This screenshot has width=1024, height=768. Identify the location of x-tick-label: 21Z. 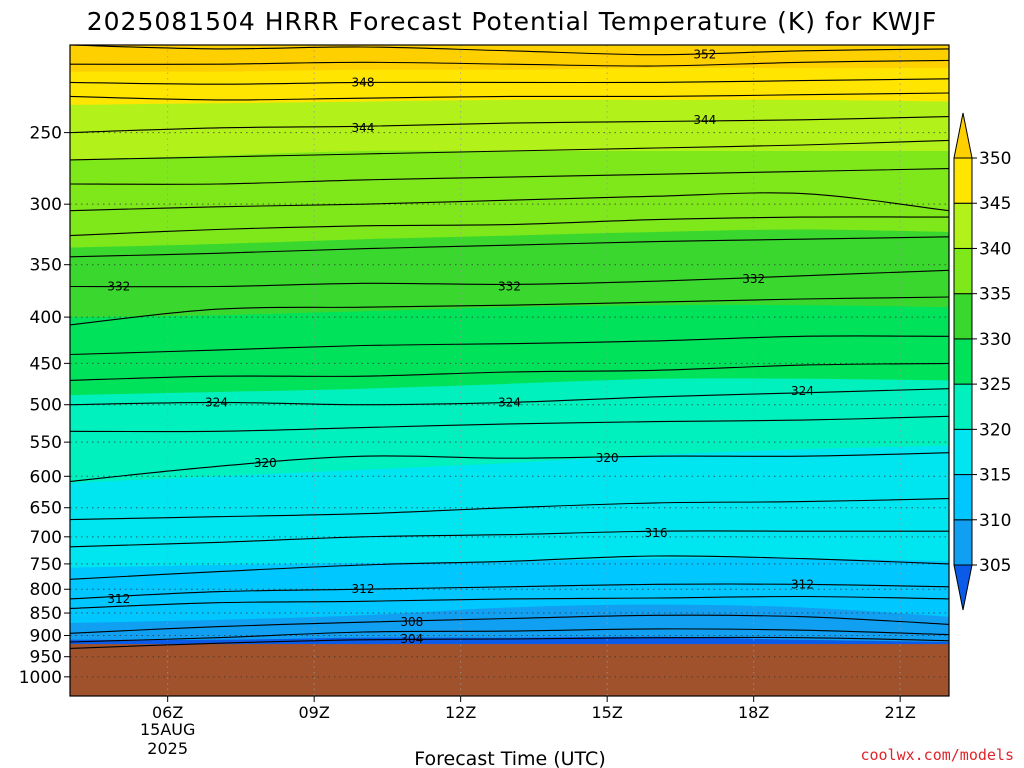
(900, 712).